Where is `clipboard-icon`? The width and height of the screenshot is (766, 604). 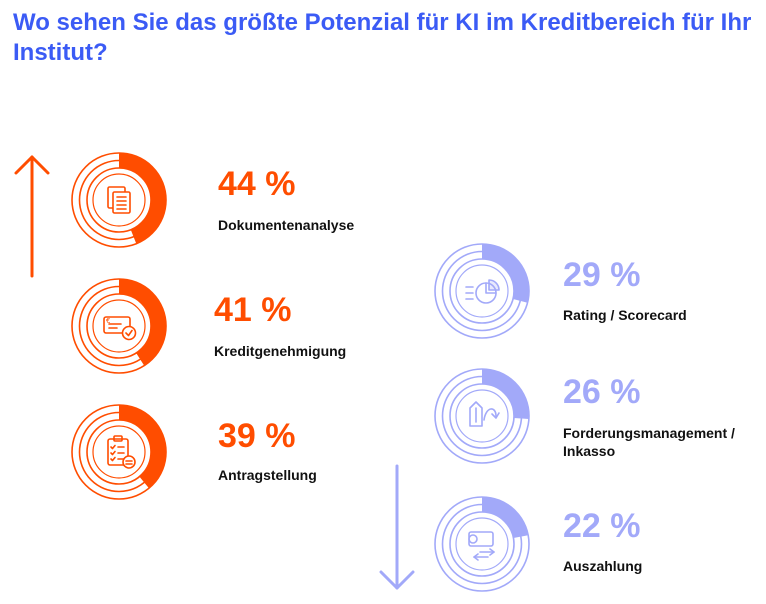
clipboard-icon is located at coordinates (121, 452).